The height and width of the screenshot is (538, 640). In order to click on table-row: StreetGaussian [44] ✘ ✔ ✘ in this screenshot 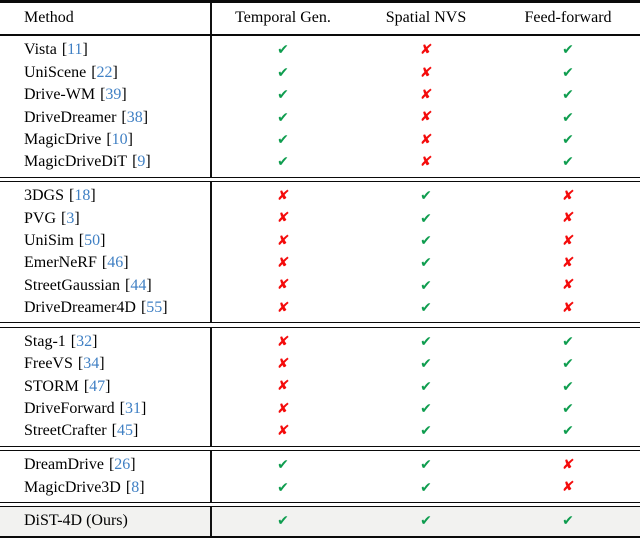, I will do `click(320, 285)`.